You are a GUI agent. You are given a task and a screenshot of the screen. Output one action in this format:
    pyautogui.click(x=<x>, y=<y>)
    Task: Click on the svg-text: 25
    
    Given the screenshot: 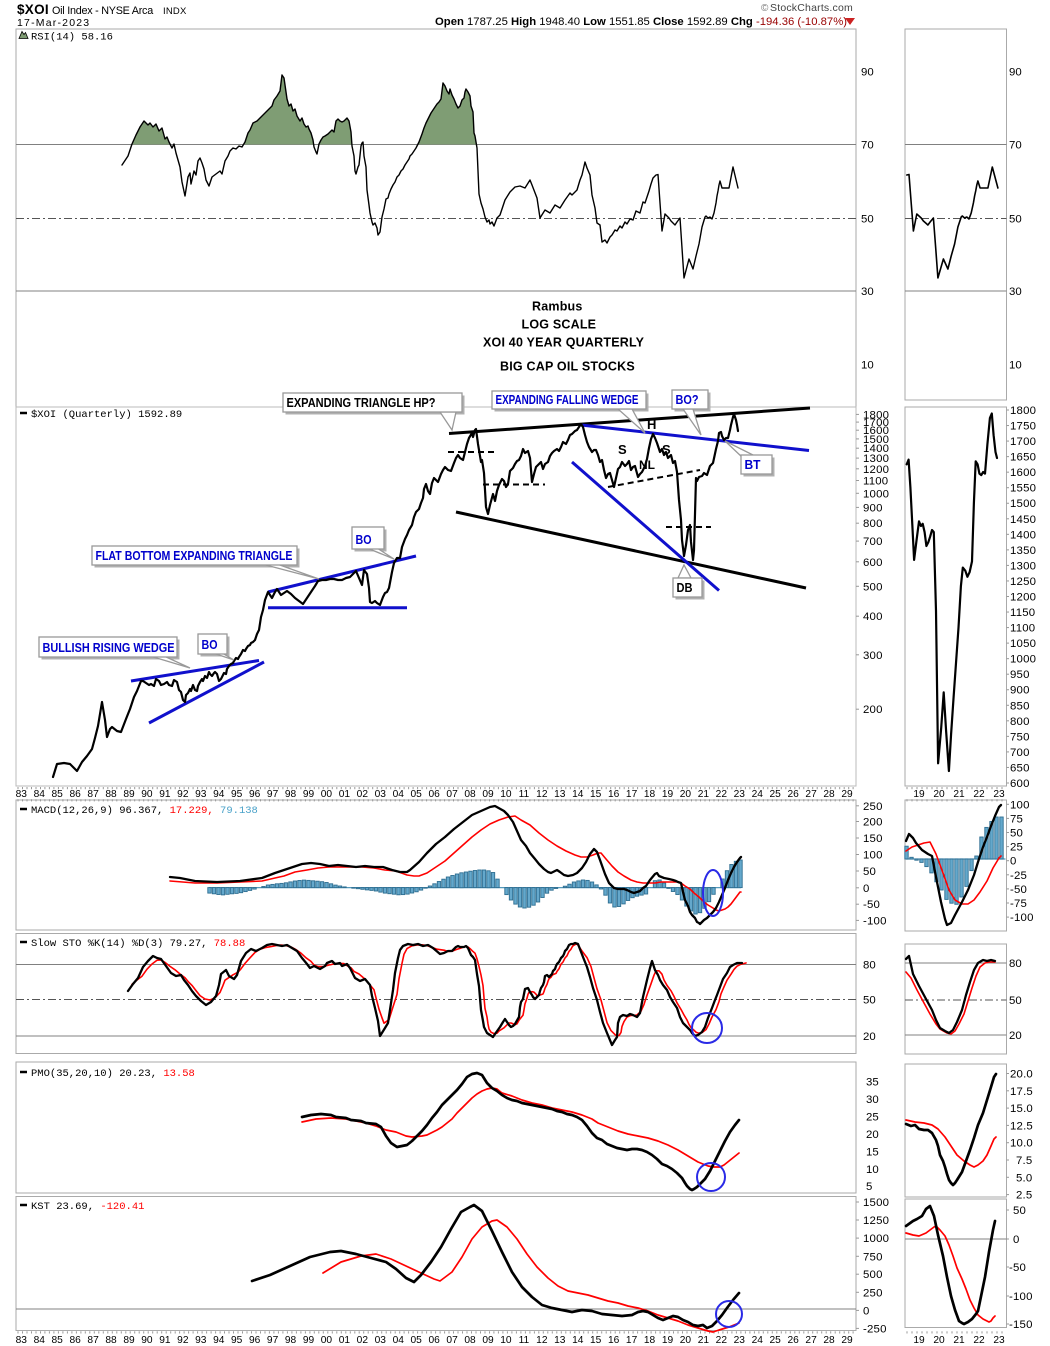 What is the action you would take?
    pyautogui.click(x=776, y=1340)
    